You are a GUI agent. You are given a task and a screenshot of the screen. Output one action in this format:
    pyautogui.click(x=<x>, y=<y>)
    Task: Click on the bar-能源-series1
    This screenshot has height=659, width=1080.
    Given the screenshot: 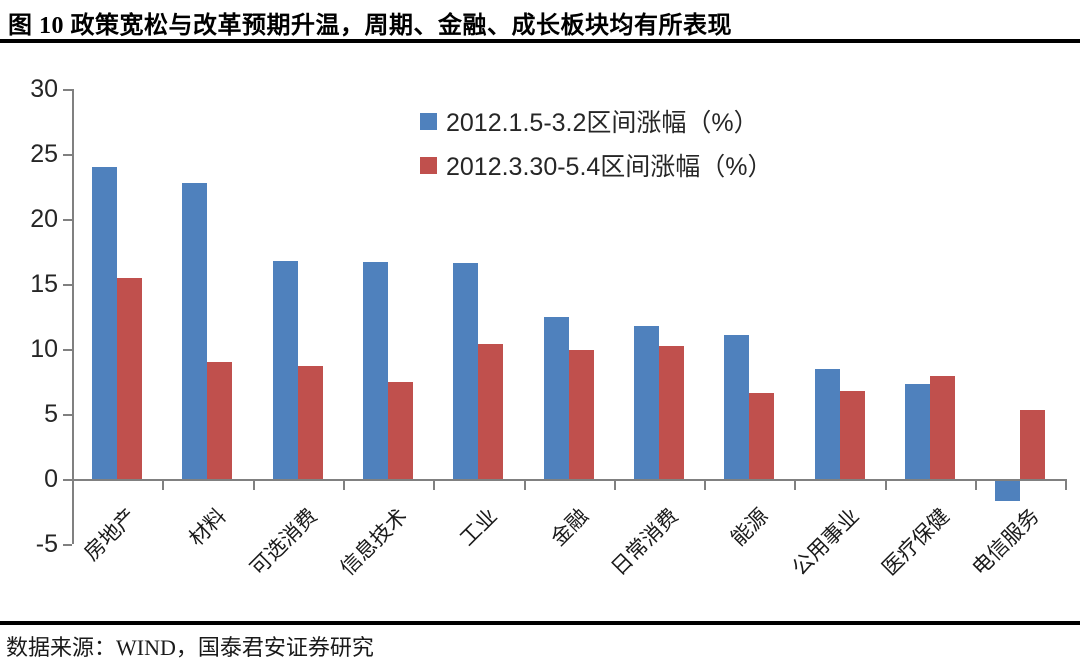 What is the action you would take?
    pyautogui.click(x=737, y=406)
    